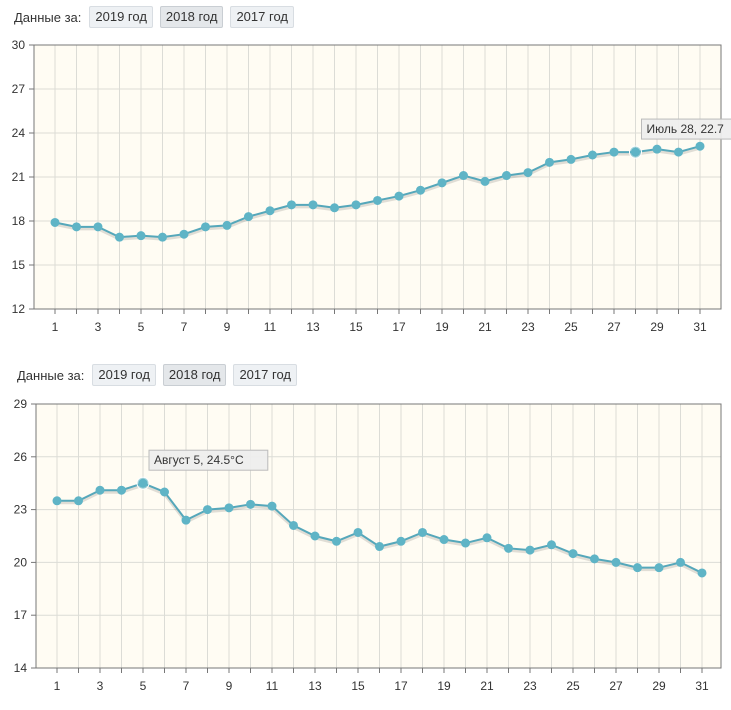  I want to click on y-tick-label: 20, so click(21, 562).